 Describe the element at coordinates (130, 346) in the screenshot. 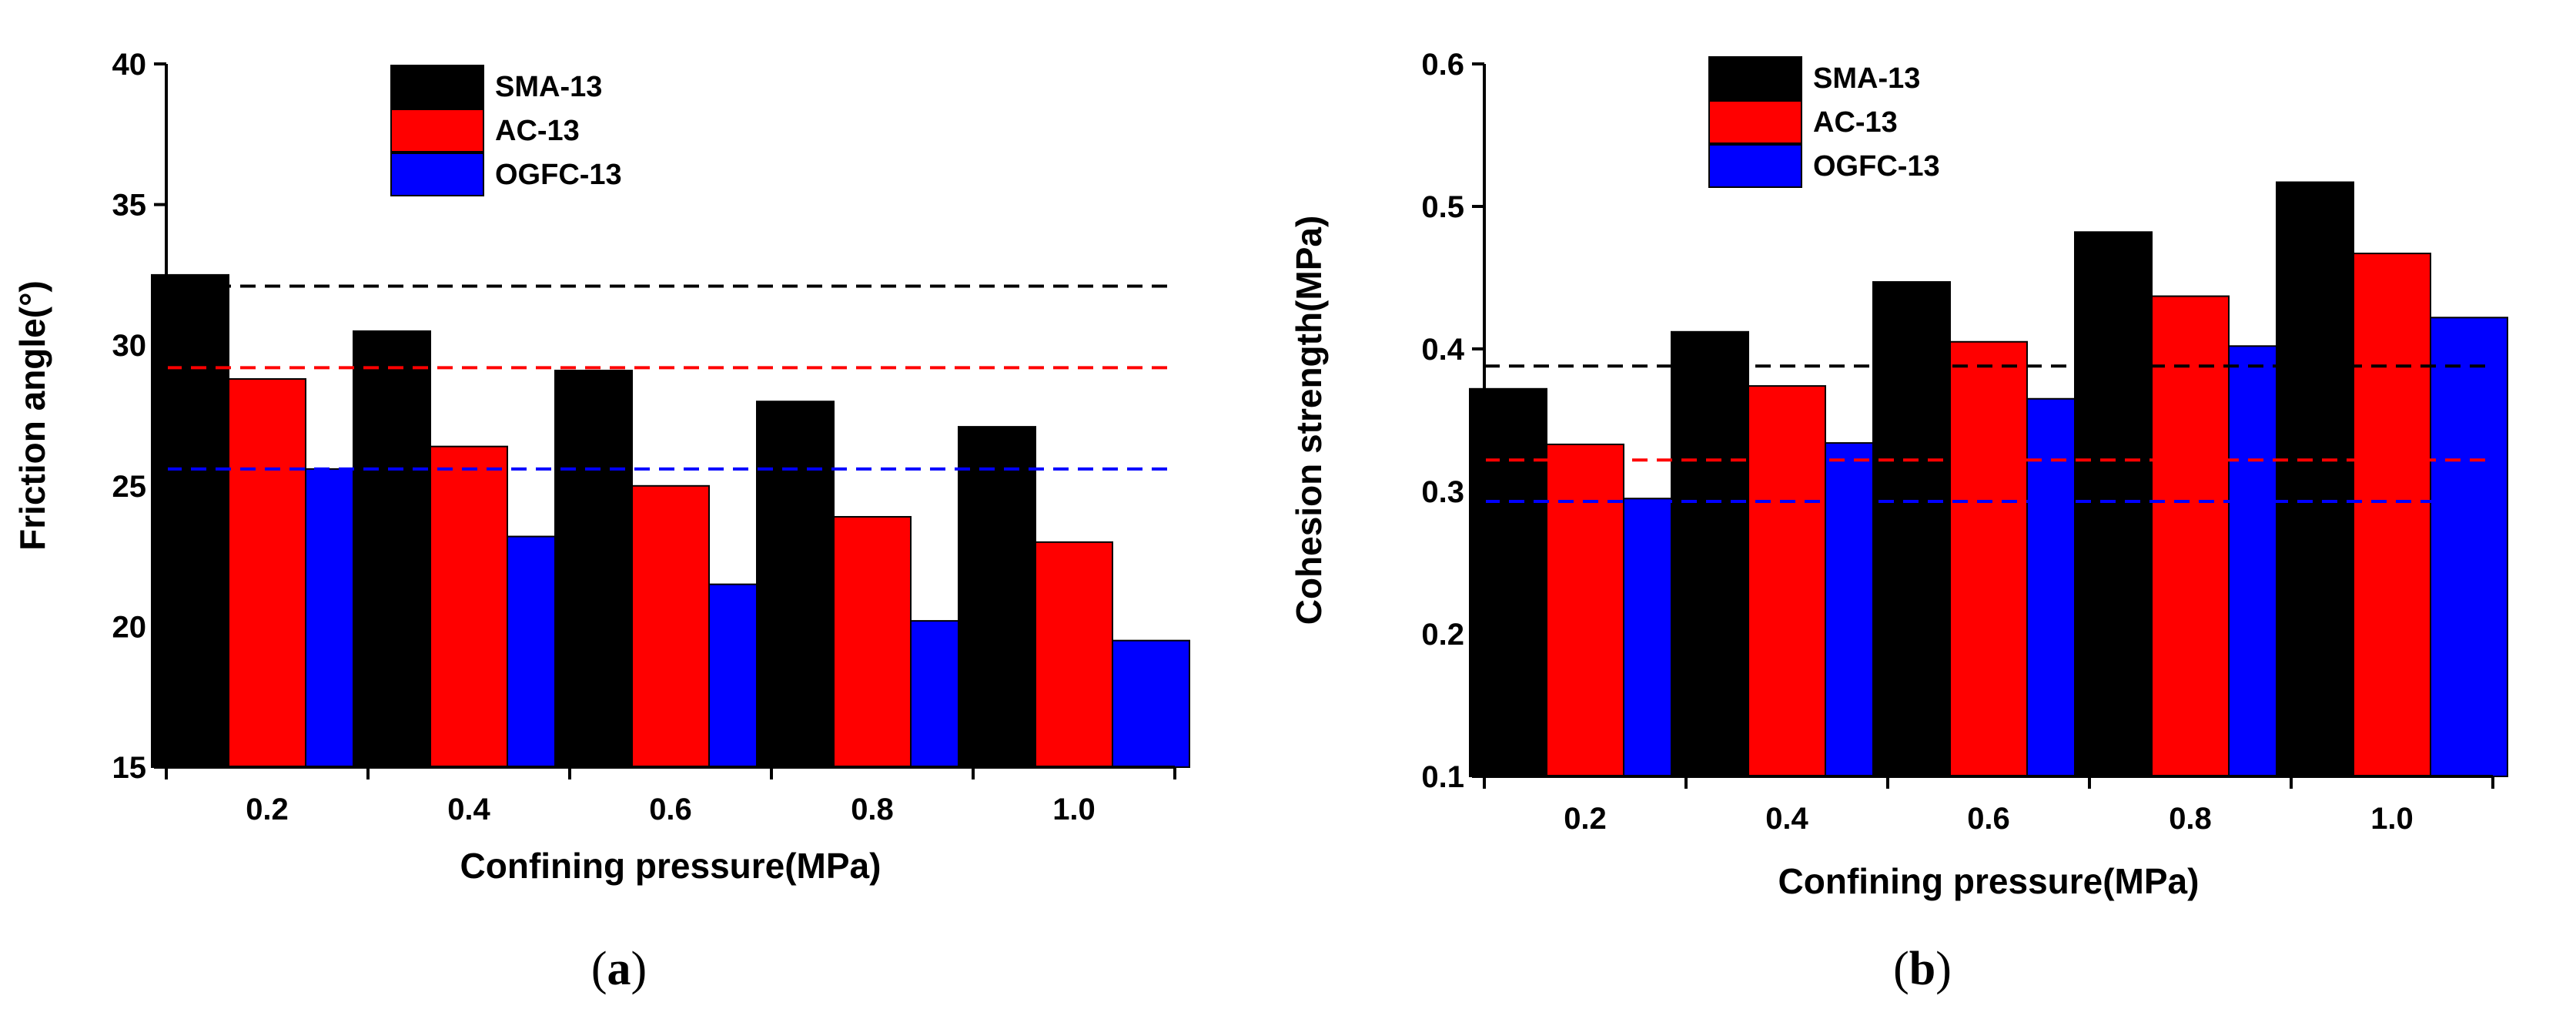

I see `y-tick-label: 30` at that location.